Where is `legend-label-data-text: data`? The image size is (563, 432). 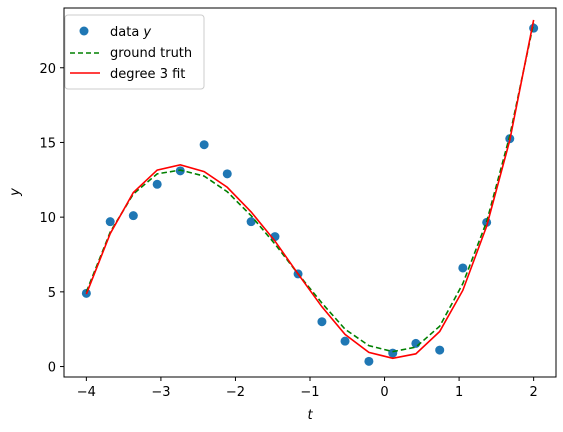
legend-label-data-text: data is located at coordinates (126, 32).